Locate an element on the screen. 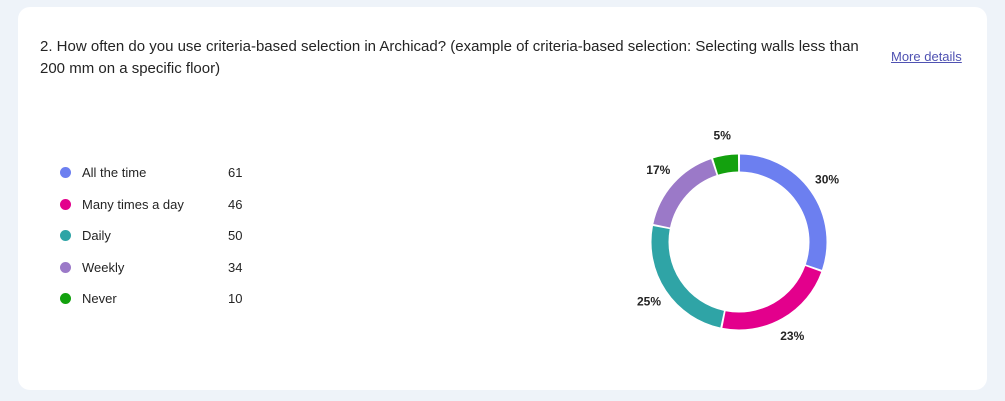 The height and width of the screenshot is (401, 1005). legend-label: Weekly is located at coordinates (103, 267).